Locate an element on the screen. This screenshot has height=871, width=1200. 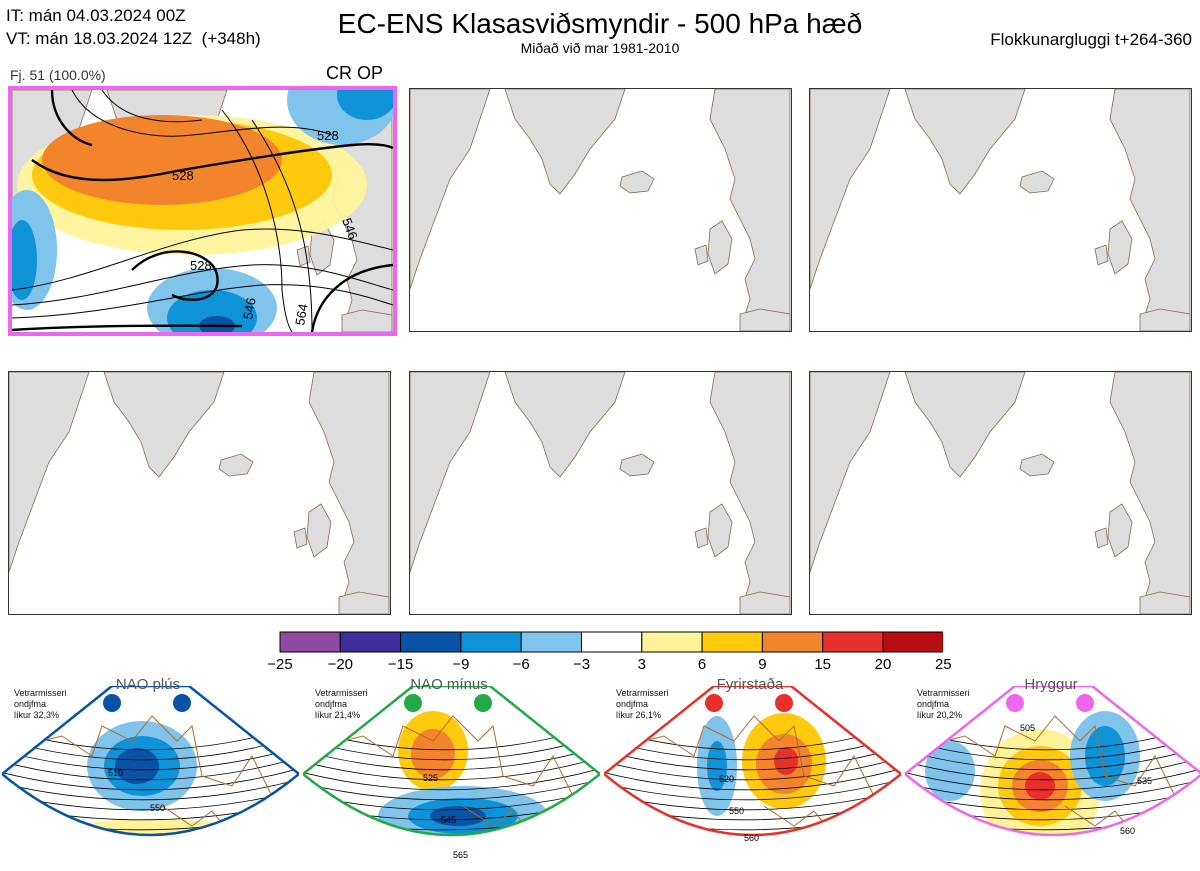
colorbar-tick-label: 3 is located at coordinates (641, 664).